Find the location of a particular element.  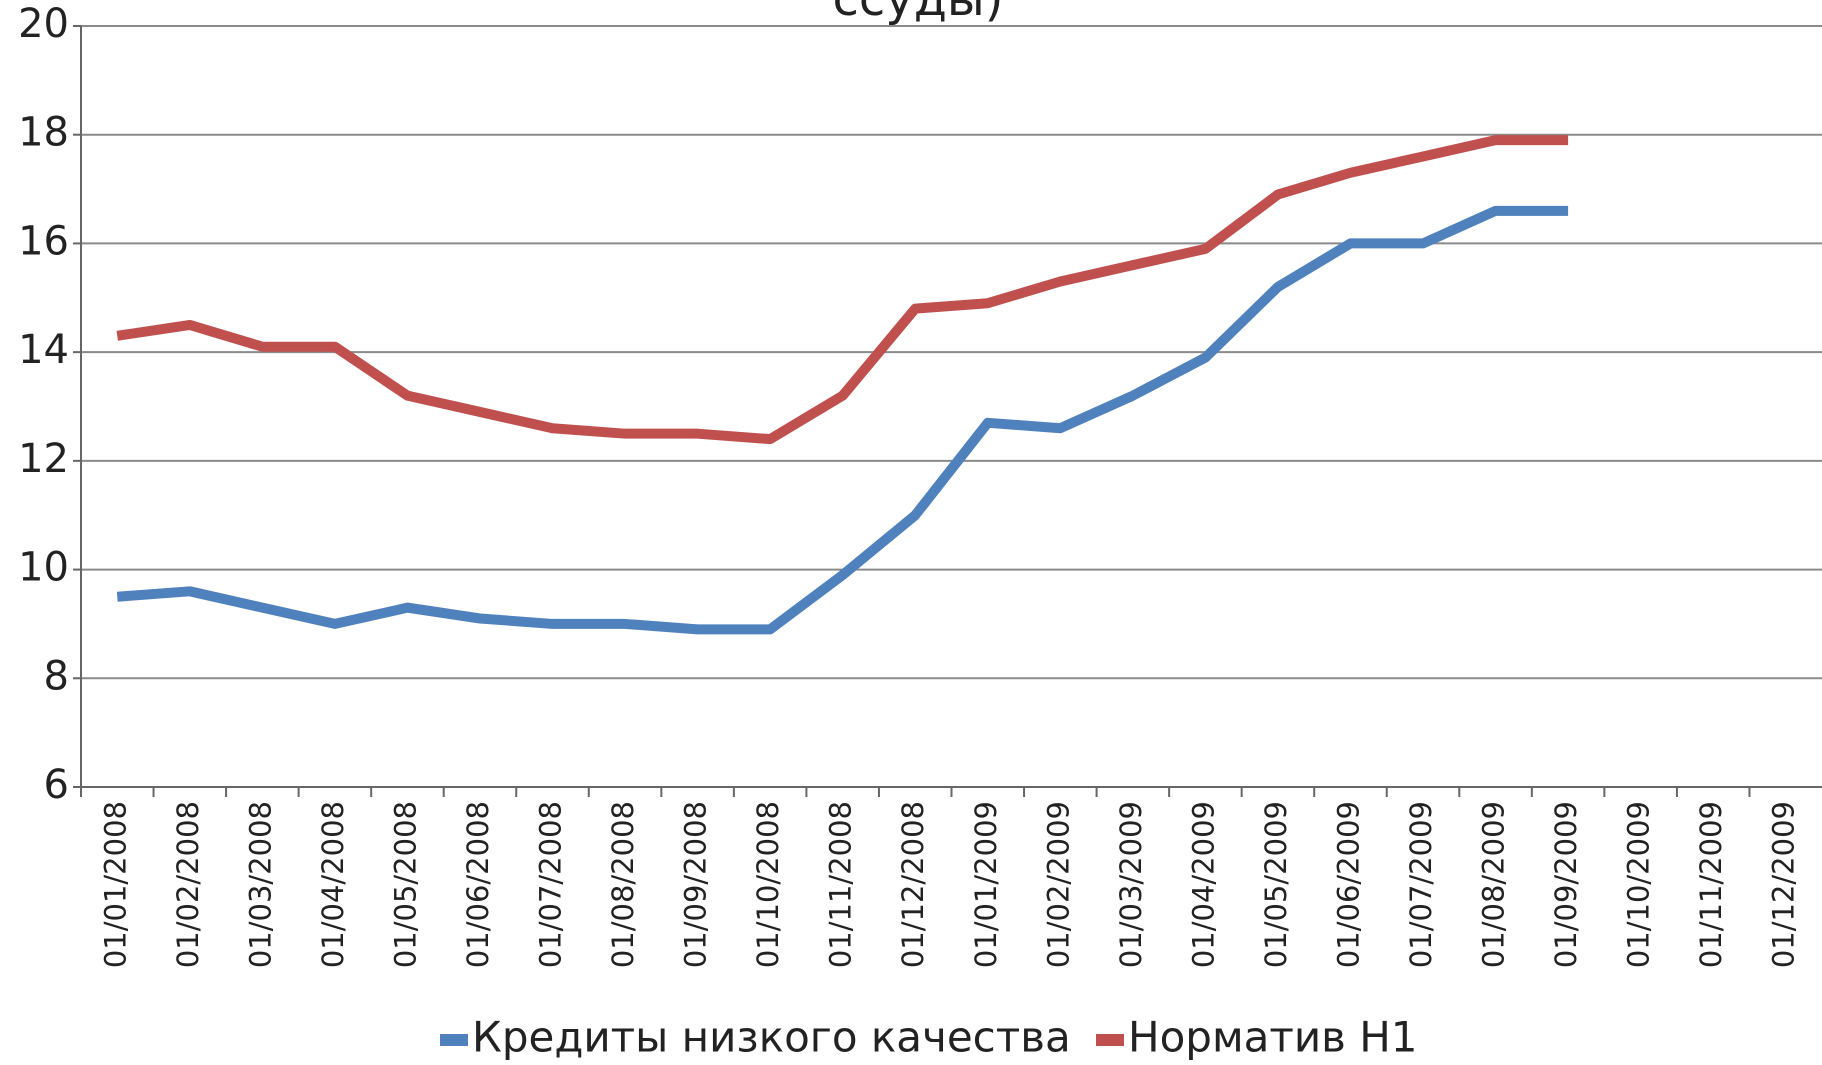

y-tick-label: 6 is located at coordinates (56, 785).